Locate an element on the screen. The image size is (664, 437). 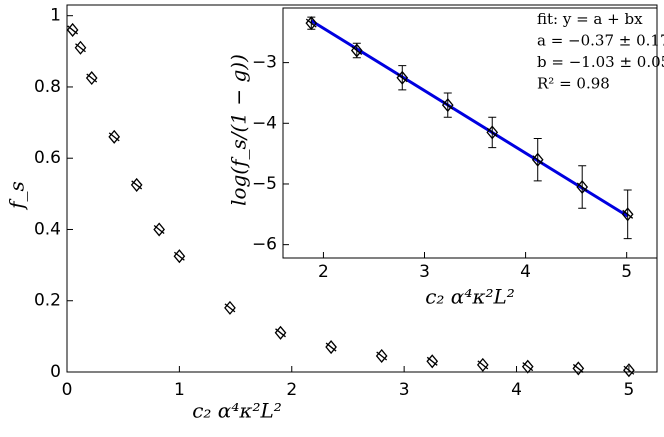
y-tick-label: 0.4 is located at coordinates (47, 229).